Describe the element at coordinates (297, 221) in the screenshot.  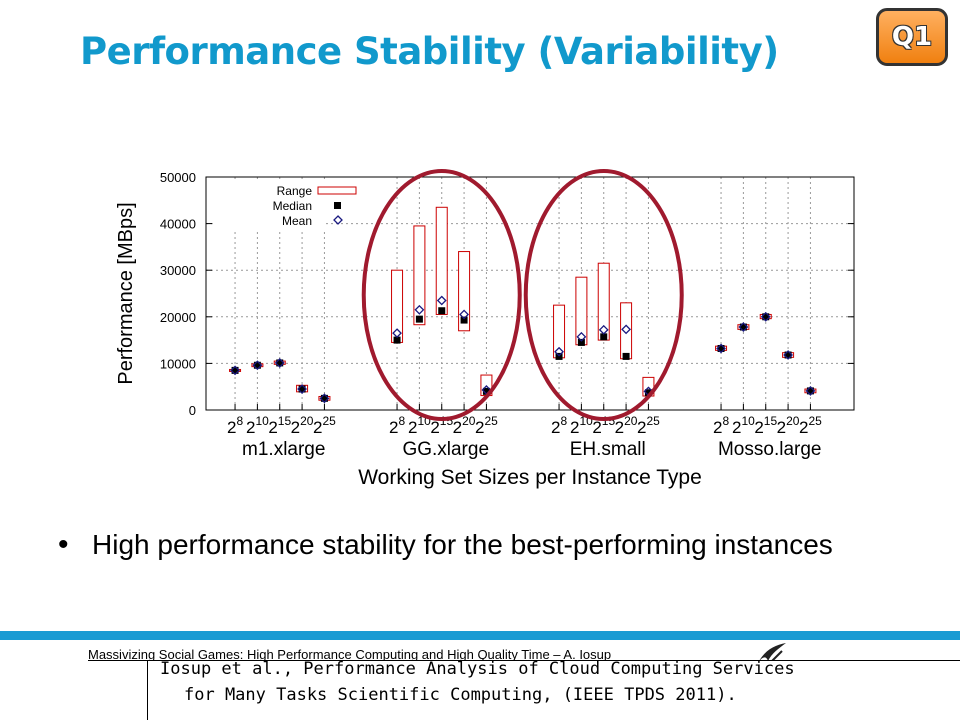
I see `legend-label: Mean` at that location.